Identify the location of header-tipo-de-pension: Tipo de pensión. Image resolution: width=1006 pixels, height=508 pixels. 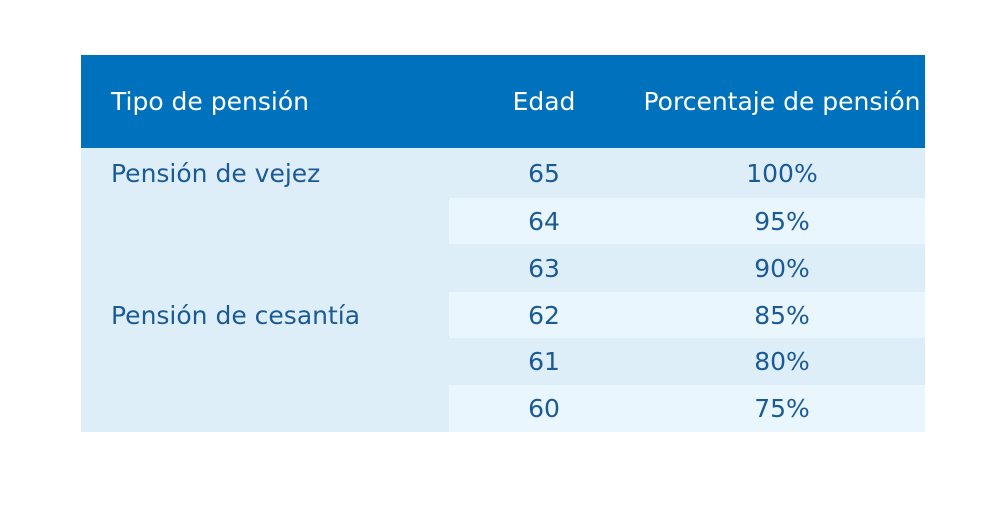
(210, 101).